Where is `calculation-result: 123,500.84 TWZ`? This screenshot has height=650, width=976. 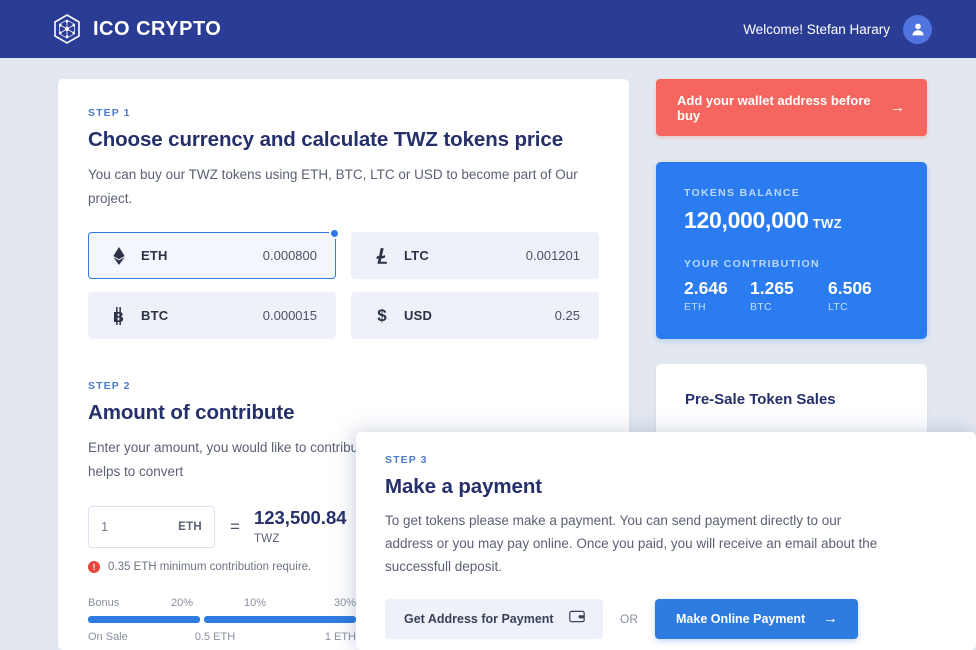 calculation-result: 123,500.84 TWZ is located at coordinates (300, 526).